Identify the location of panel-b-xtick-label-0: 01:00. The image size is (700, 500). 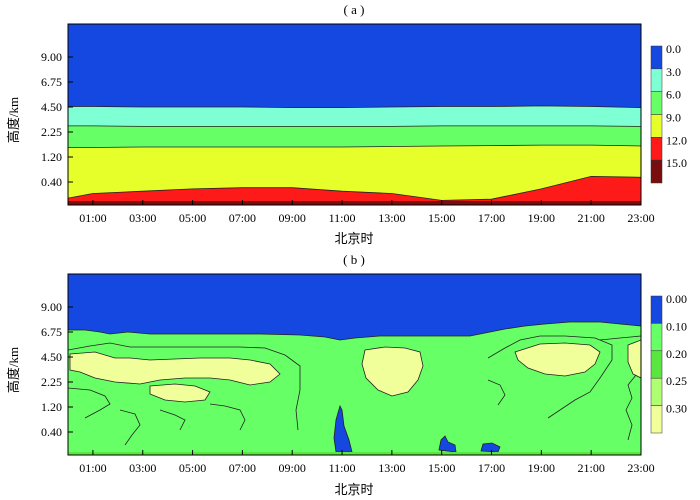
(92, 468).